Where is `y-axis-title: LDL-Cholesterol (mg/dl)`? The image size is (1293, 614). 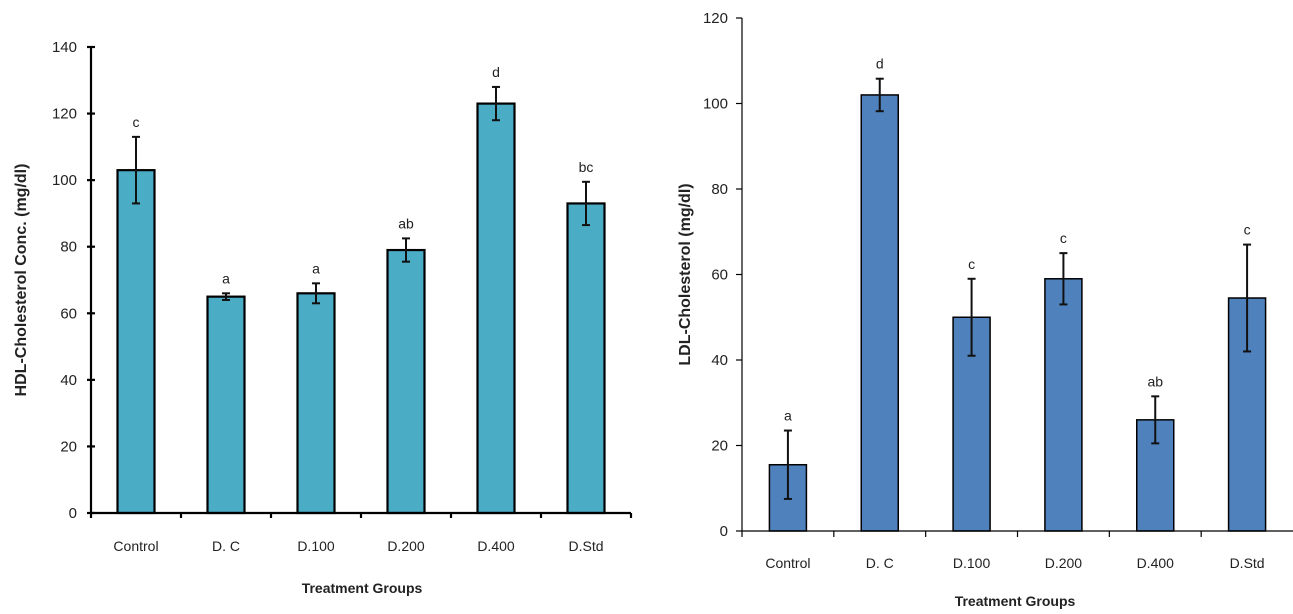 y-axis-title: LDL-Cholesterol (mg/dl) is located at coordinates (685, 274).